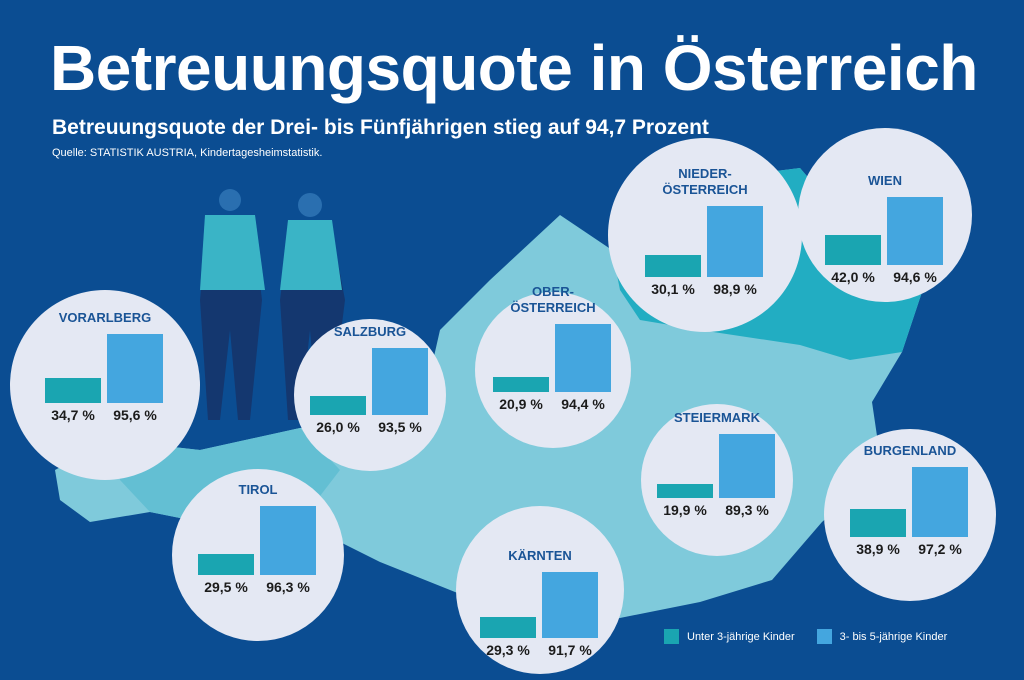 The image size is (1024, 680). I want to click on region-name-line: NIEDER-, so click(705, 173).